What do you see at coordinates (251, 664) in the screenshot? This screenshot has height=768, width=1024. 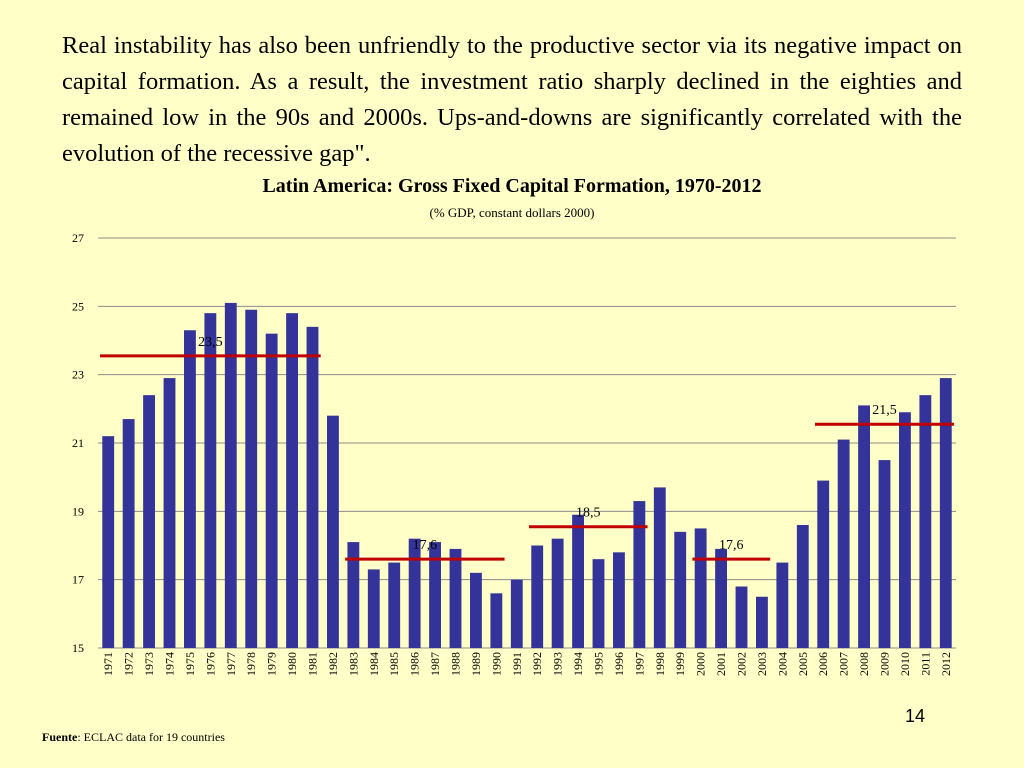 I see `x-tick-label: 1978` at bounding box center [251, 664].